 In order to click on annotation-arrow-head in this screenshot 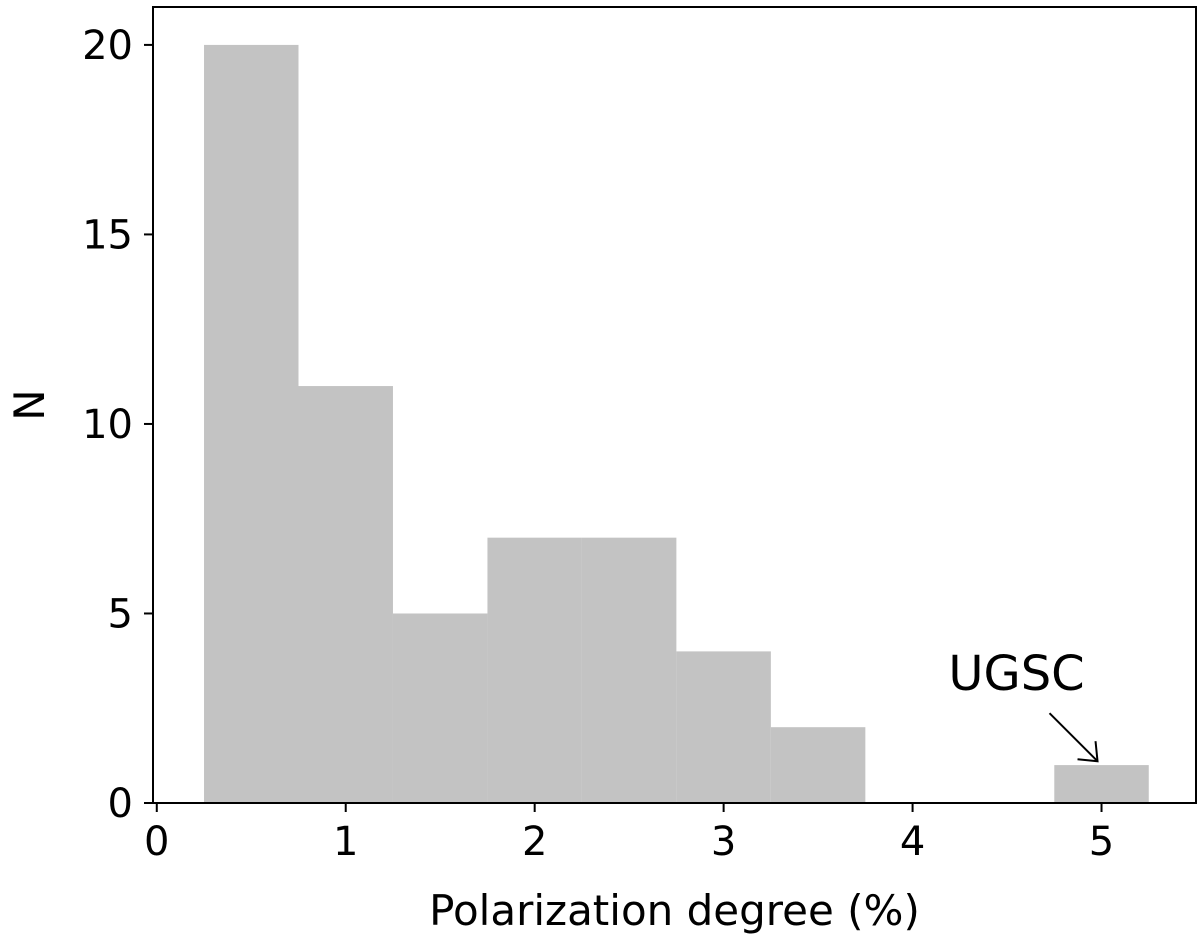, I will do `click(1088, 752)`.